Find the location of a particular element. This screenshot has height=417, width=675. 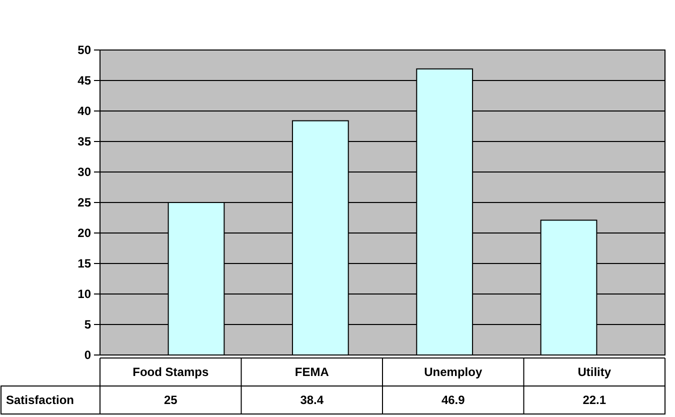

y-tick-label: 30 is located at coordinates (85, 171).